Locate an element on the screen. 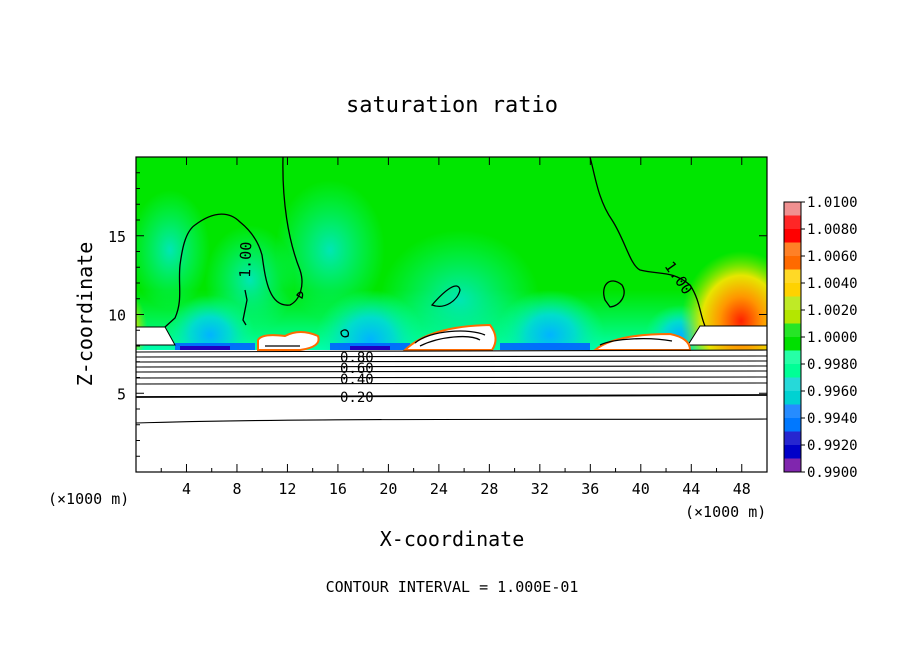 Image resolution: width=904 pixels, height=654 pixels. colorbar-tick-label: 1.0000 is located at coordinates (832, 338).